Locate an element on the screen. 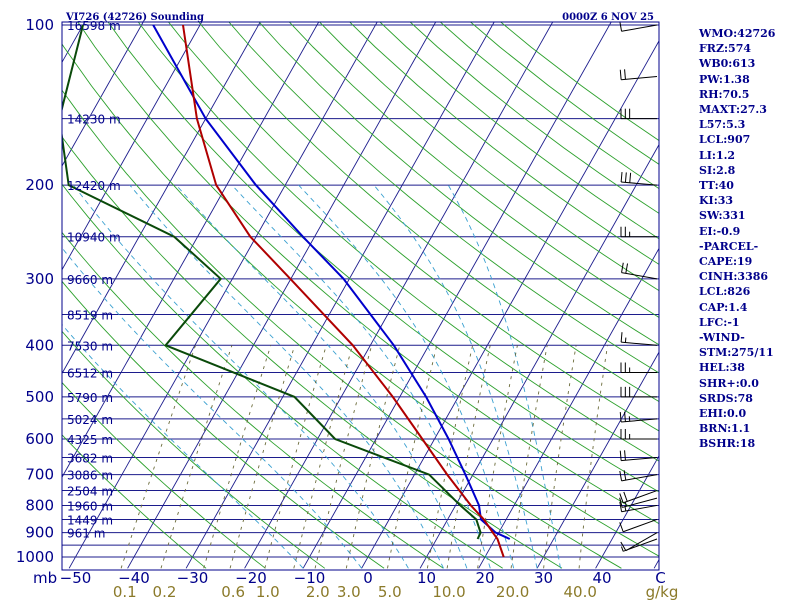 This screenshot has width=800, height=605. height-tick-label: 4325 m is located at coordinates (90, 440).